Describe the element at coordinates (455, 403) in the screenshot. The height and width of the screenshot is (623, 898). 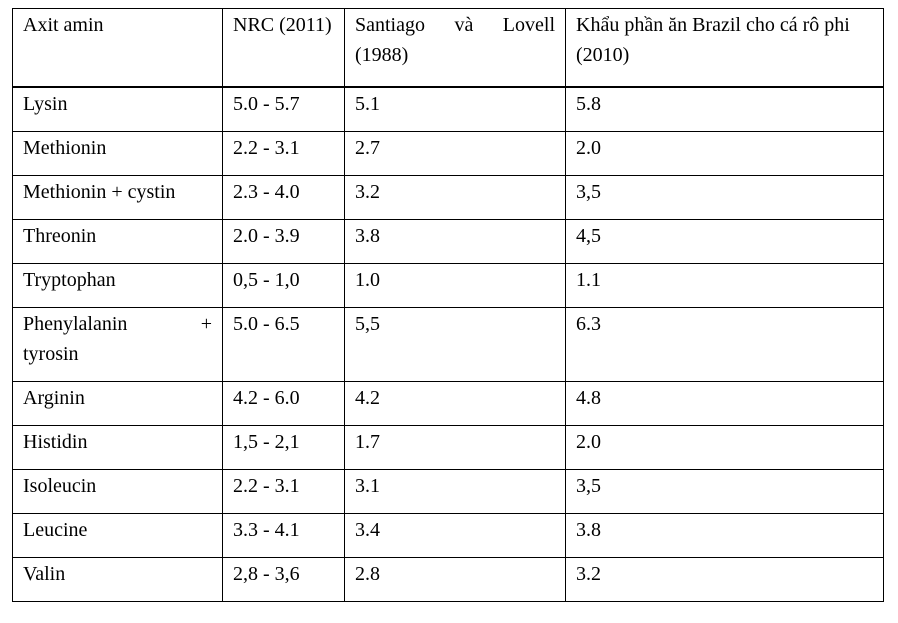
I see `cell-santiago: 4.2` at that location.